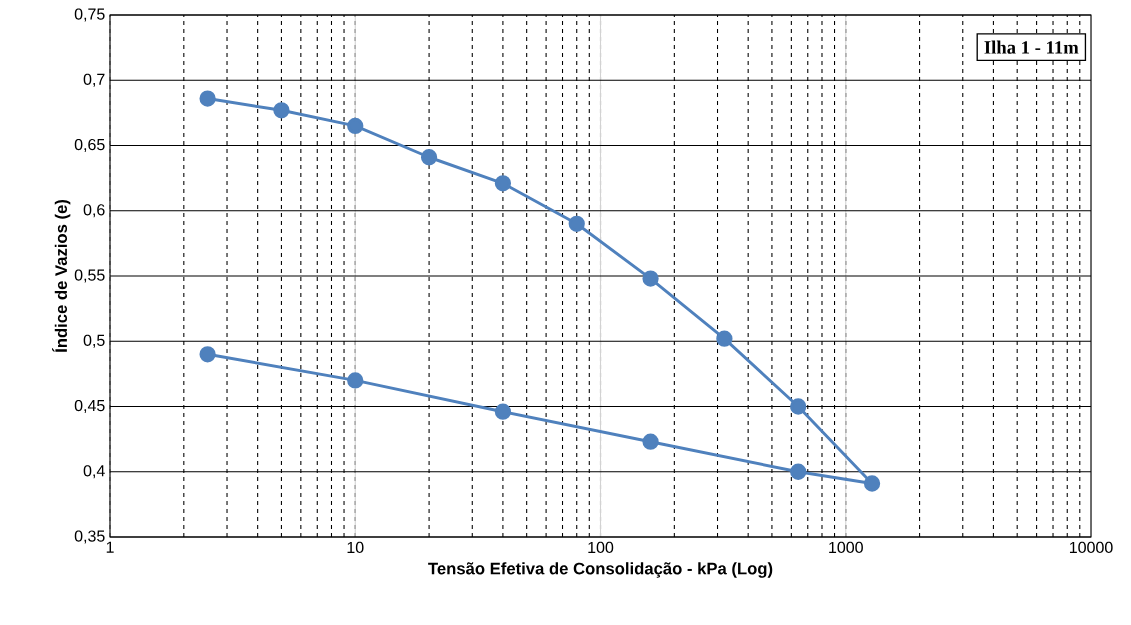  I want to click on y-tick-label: 0,7, so click(94, 80).